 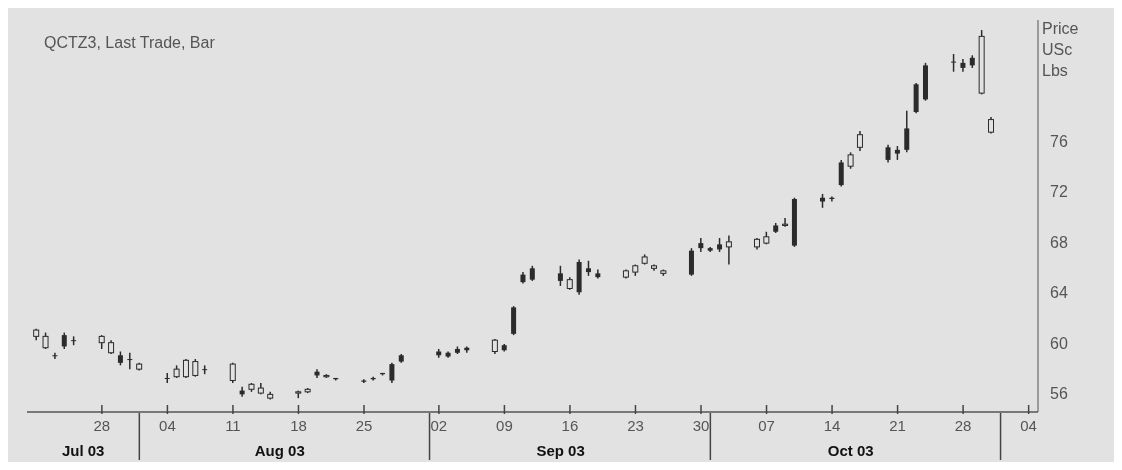 I want to click on x-tick-label: 16, so click(x=570, y=425).